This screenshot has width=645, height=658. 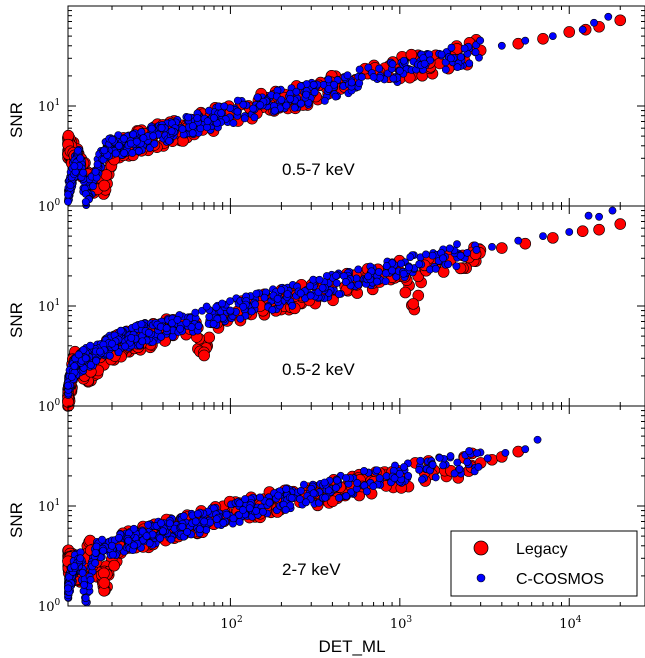 I want to click on band-label: 0.5-7 keV, so click(x=318, y=169).